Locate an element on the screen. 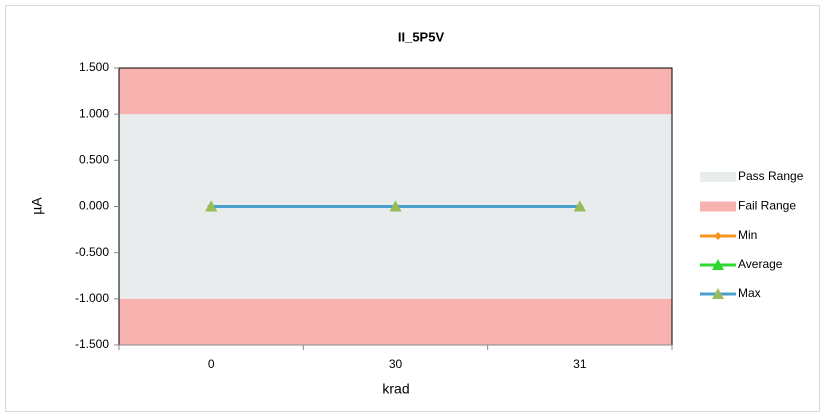  y-tick-label: 0.000 is located at coordinates (94, 206).